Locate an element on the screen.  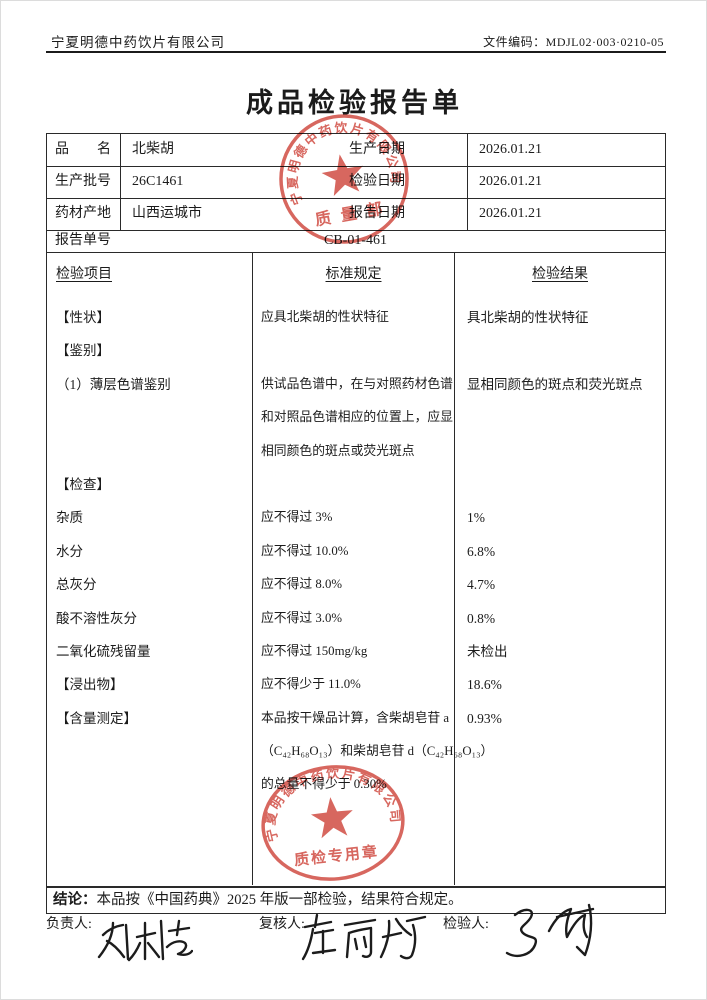
body-line: 供试品色谱中，在与对照药材色谱 is located at coordinates (357, 383).